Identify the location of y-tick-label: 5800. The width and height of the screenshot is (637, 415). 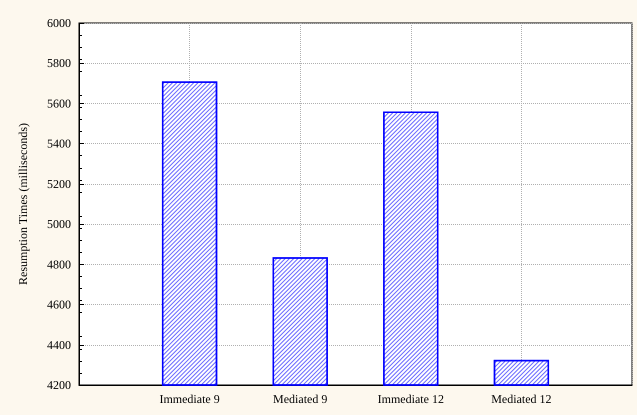
(59, 63).